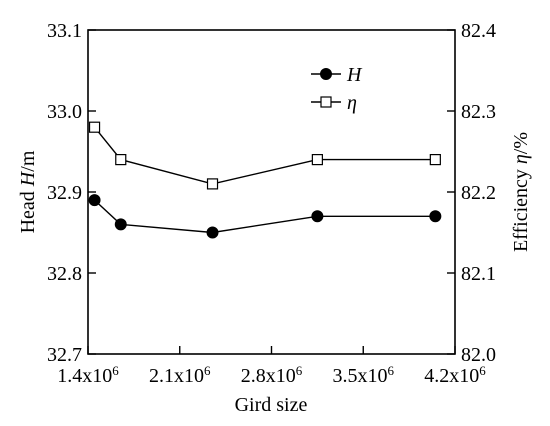 This screenshot has width=550, height=426. Describe the element at coordinates (64, 274) in the screenshot. I see `y-left-tick-label: 32.8` at that location.